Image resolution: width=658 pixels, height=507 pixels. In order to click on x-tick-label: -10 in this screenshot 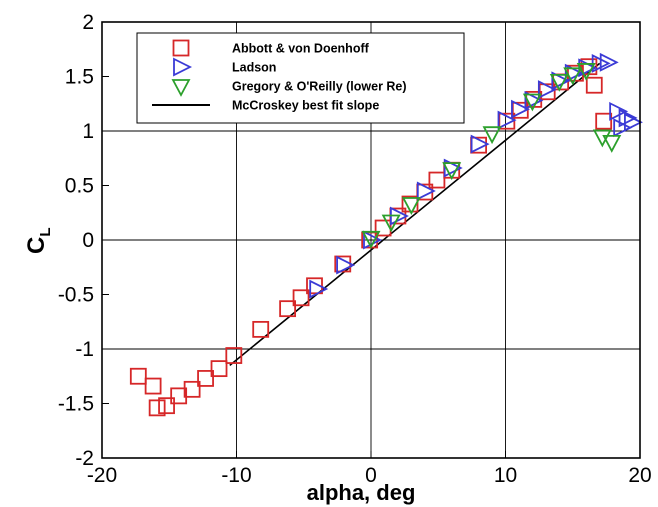, I will do `click(236, 475)`.